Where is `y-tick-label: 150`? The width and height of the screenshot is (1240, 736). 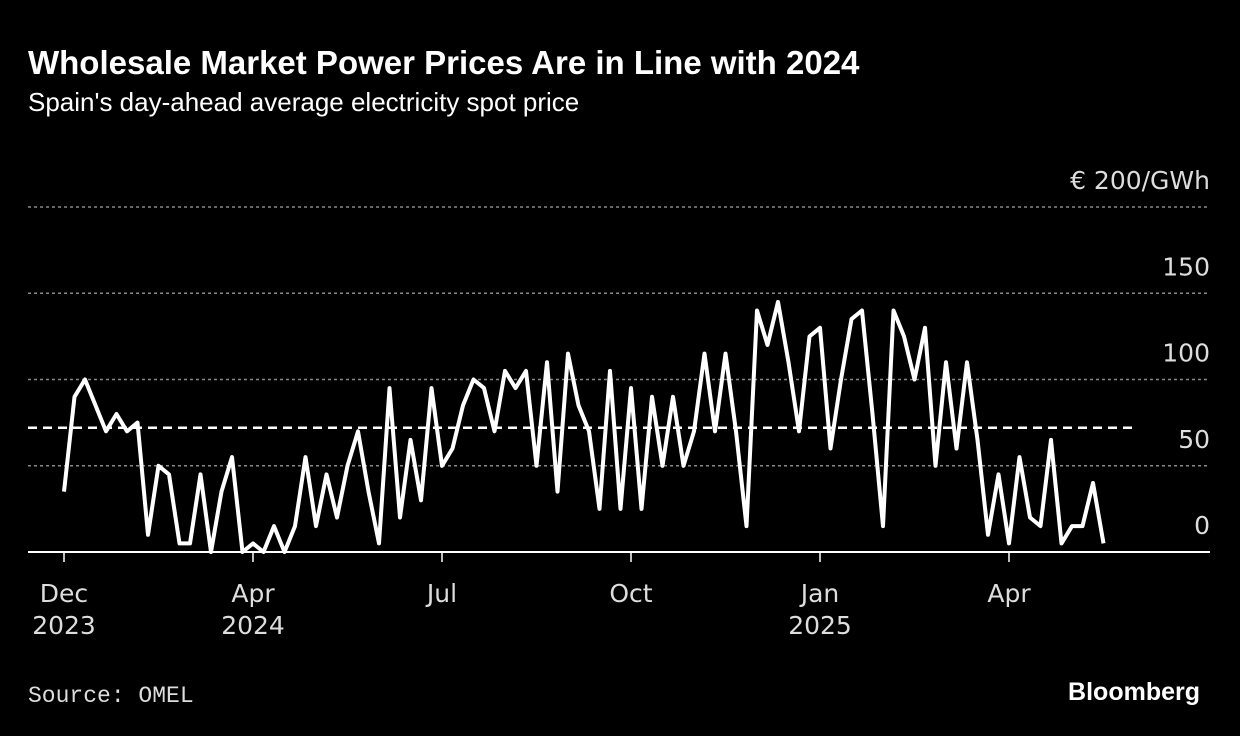
y-tick-label: 150 is located at coordinates (1186, 266).